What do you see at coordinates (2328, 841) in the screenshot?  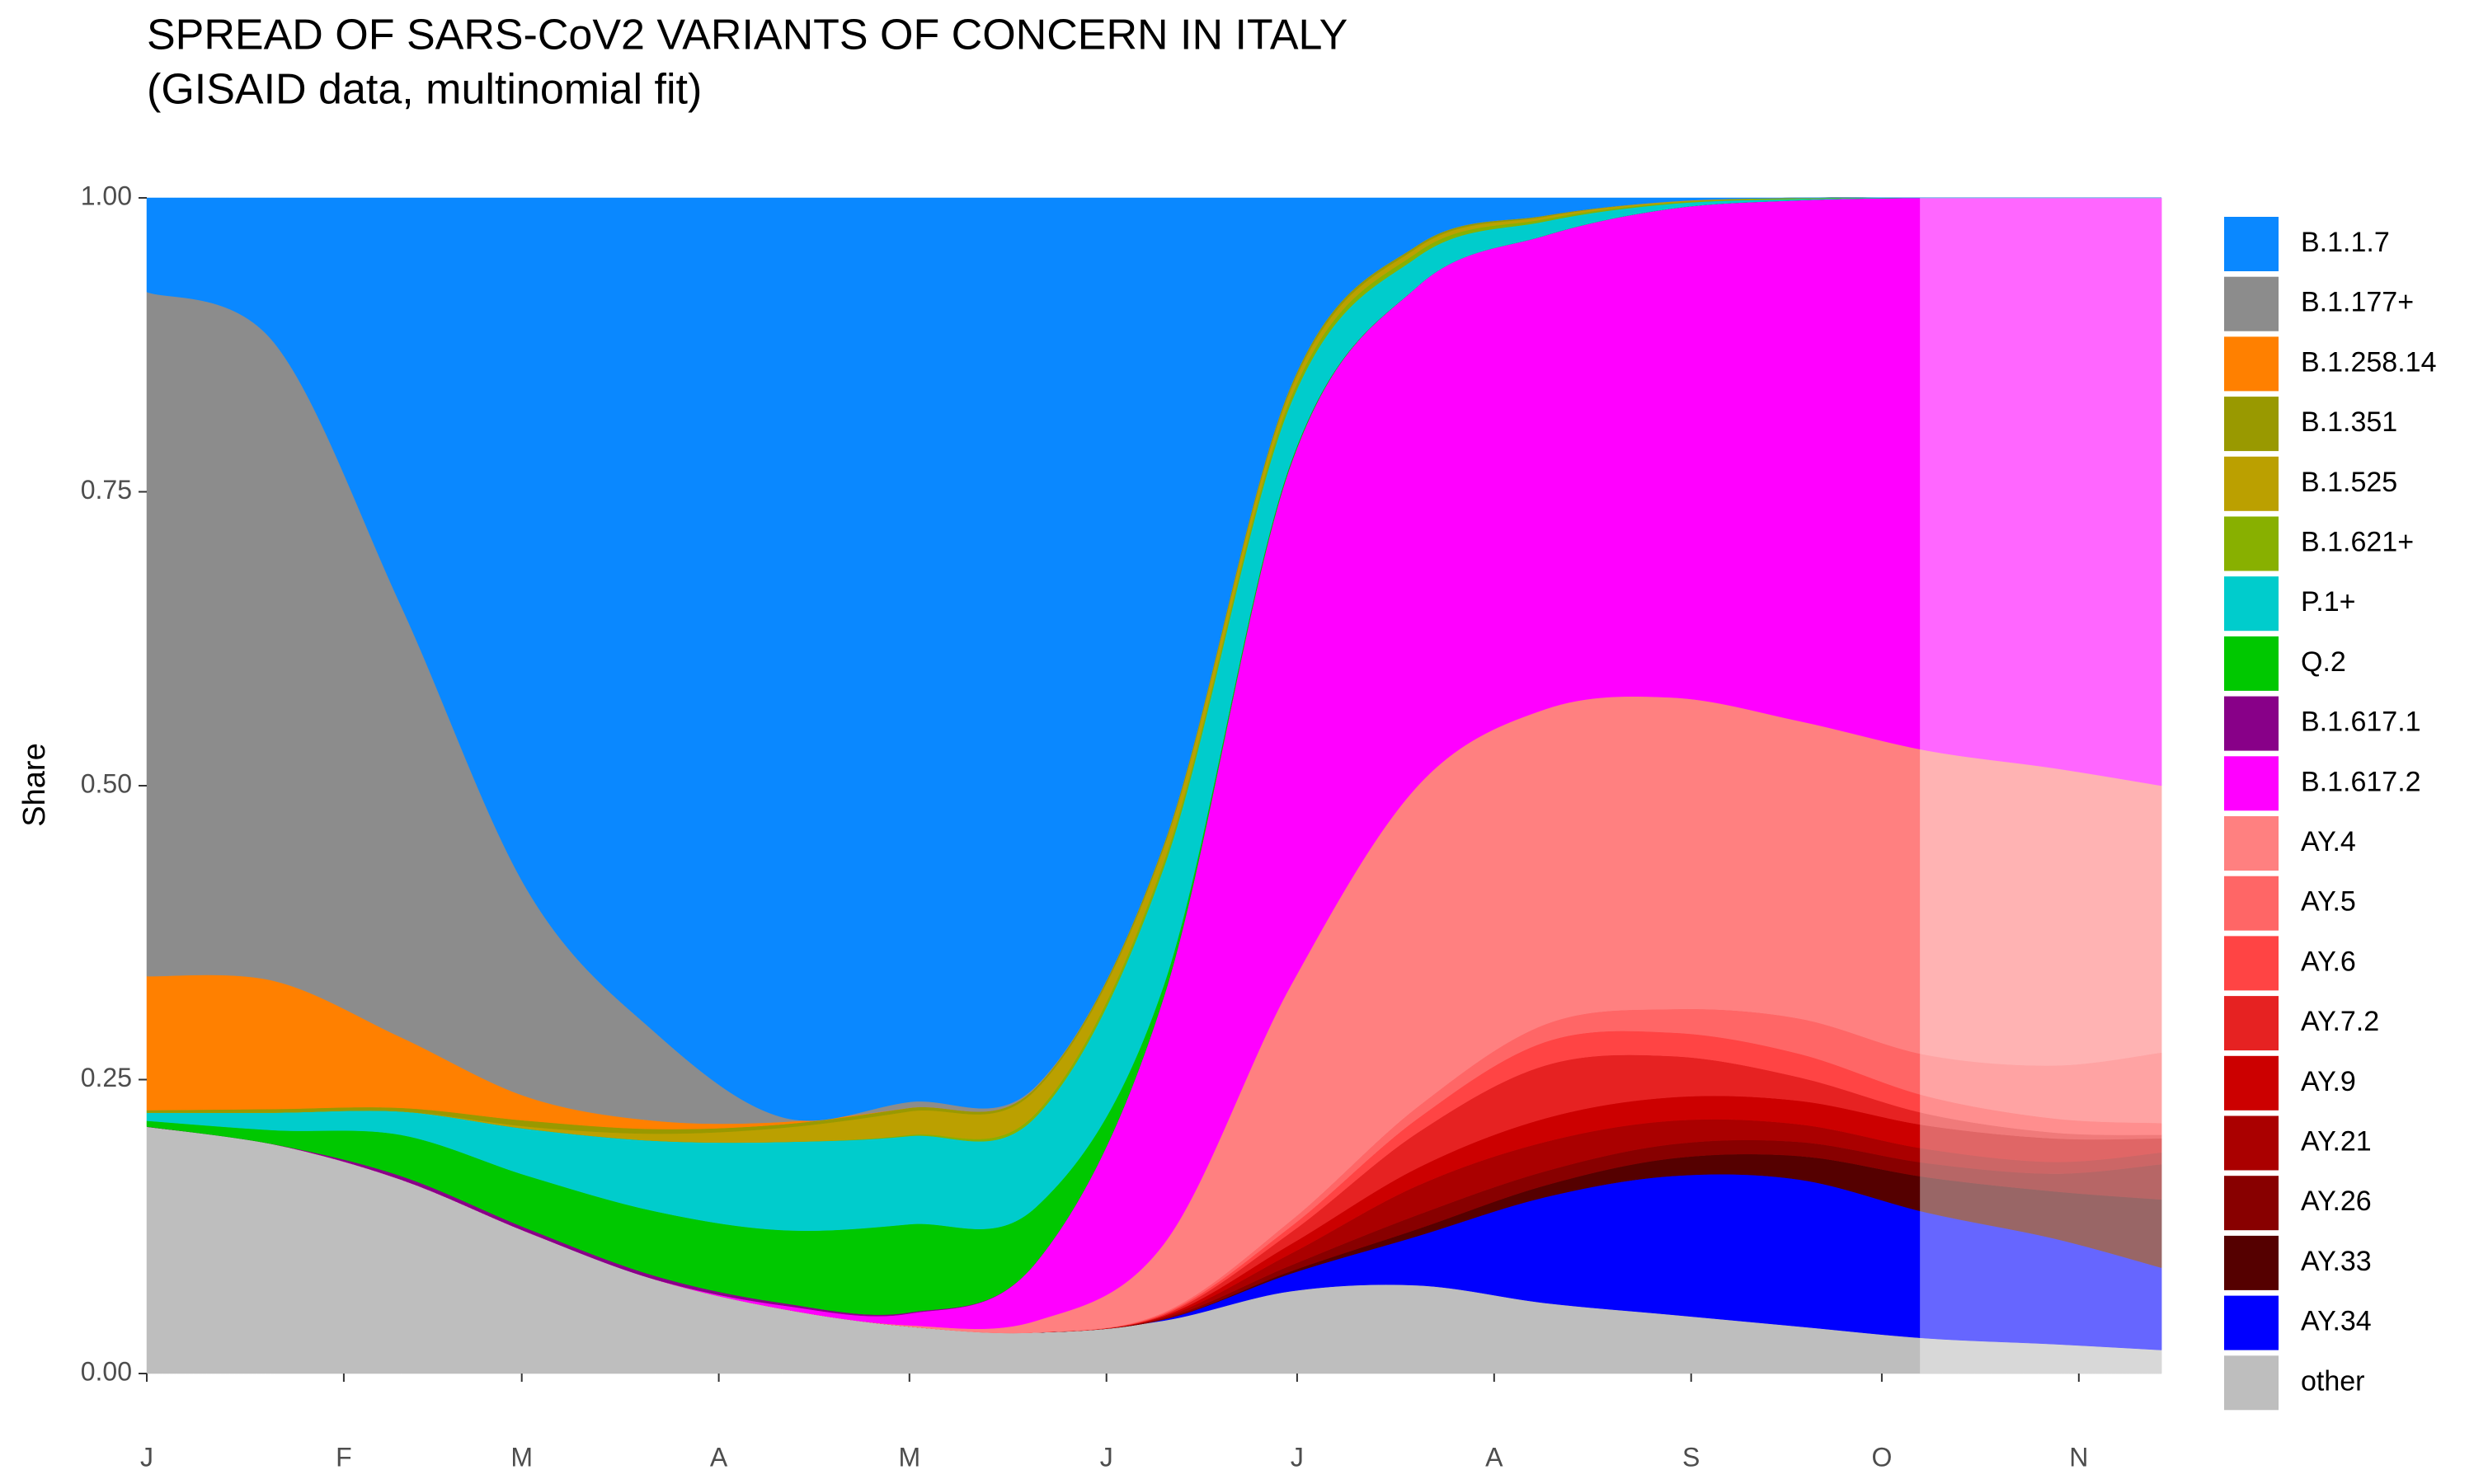 I see `legend-label: AY.4` at bounding box center [2328, 841].